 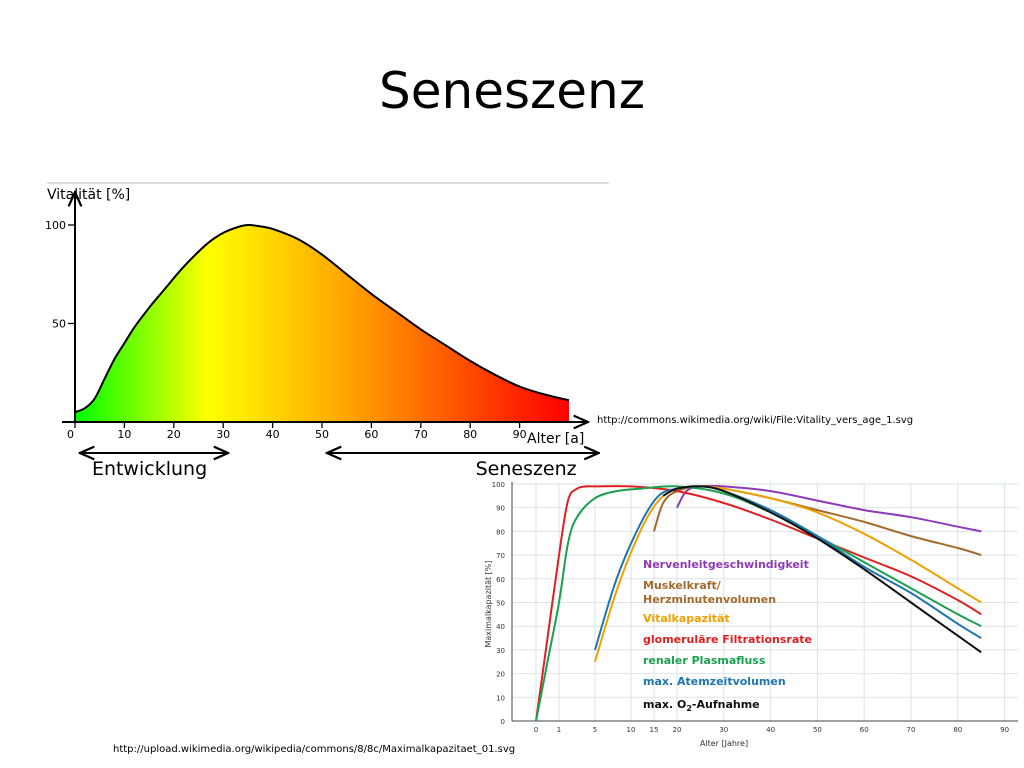 I want to click on vitality-x-tick-label: 50, so click(x=322, y=434).